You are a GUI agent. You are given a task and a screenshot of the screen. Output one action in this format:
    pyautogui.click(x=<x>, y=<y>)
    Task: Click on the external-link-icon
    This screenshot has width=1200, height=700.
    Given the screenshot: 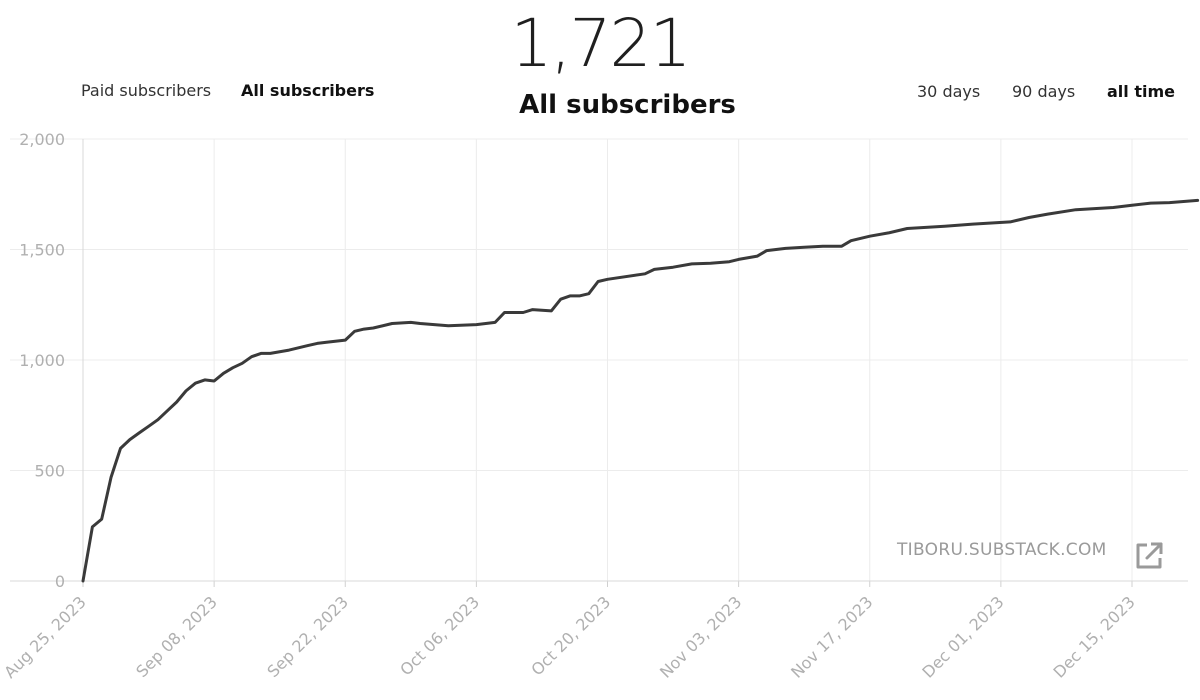 What is the action you would take?
    pyautogui.click(x=1149, y=556)
    